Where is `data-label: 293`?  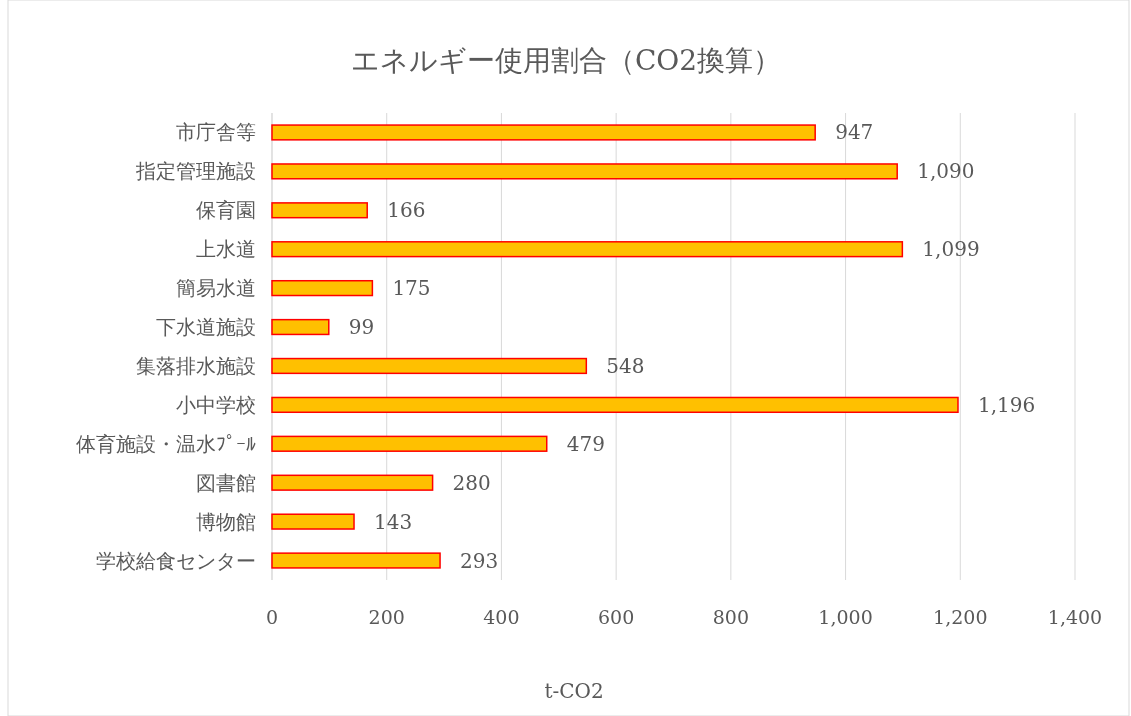 data-label: 293 is located at coordinates (479, 560).